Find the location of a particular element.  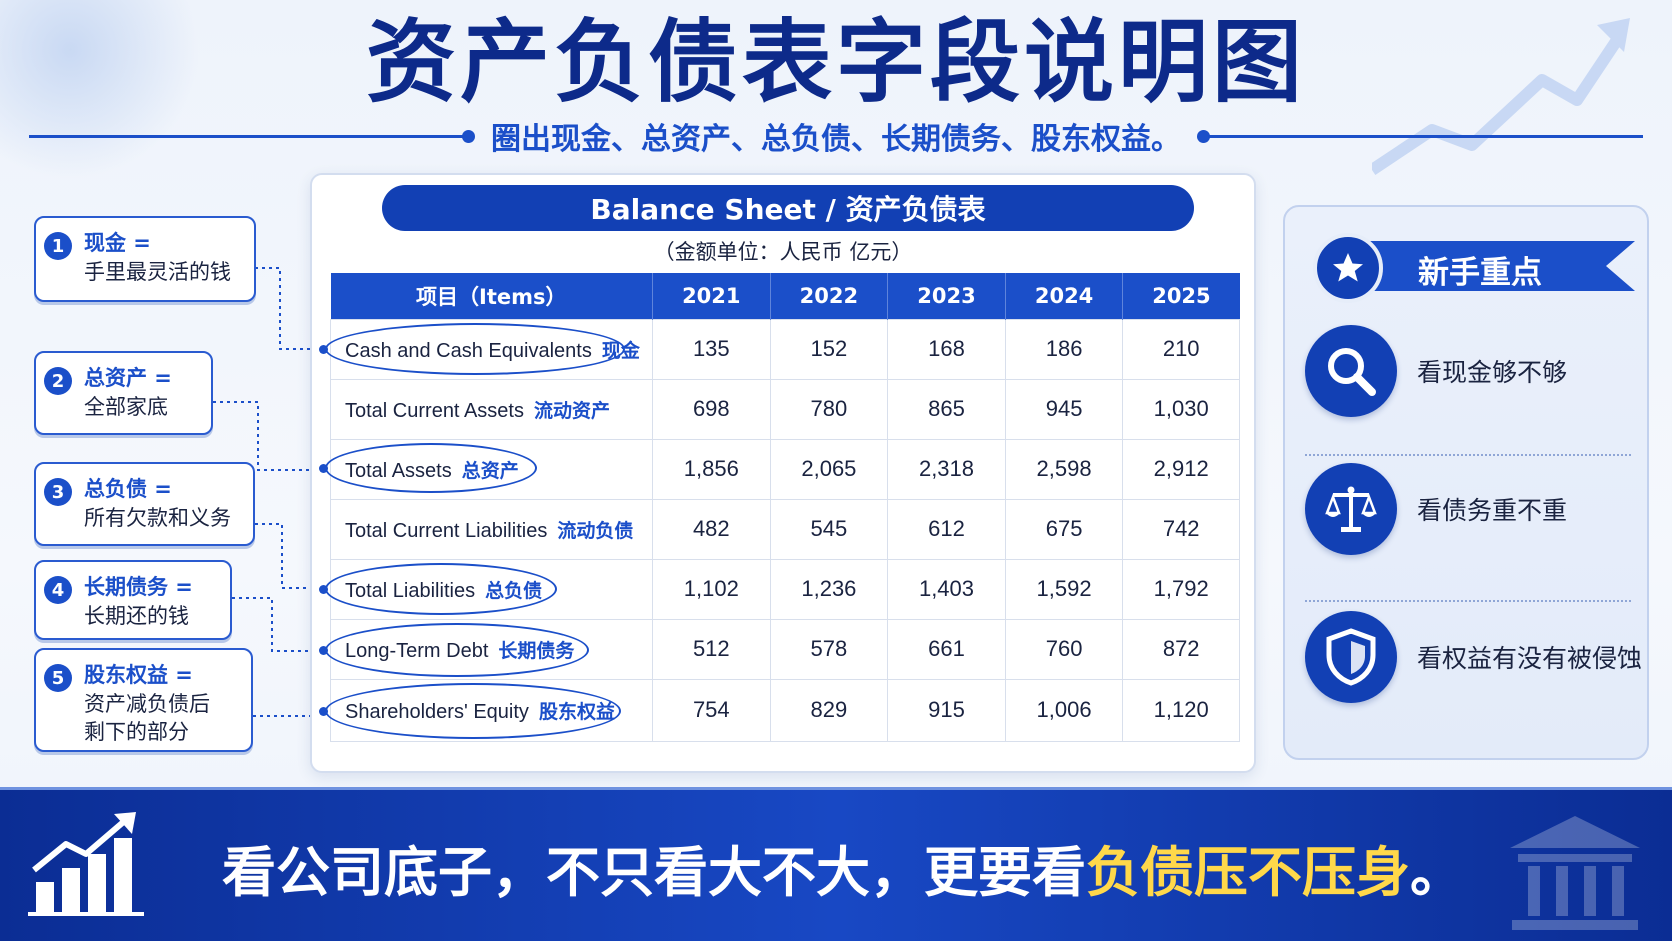

bottom-slogan: 看公司底子，不只看大不大，更要看负债压不压身。 is located at coordinates (843, 867).